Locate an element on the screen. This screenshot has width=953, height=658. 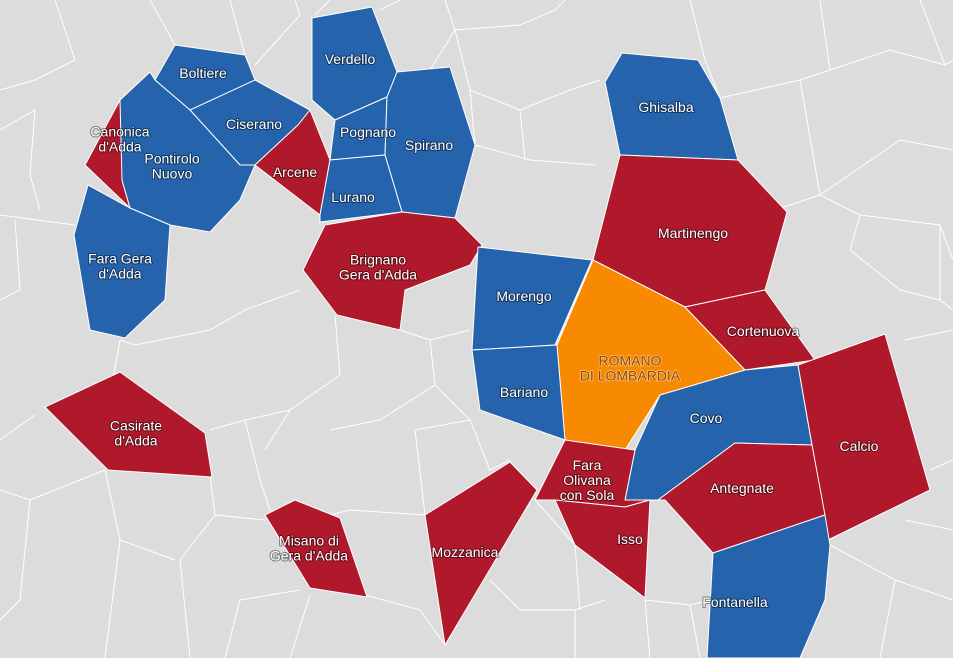
municipality-label-fontanella: Fontanella is located at coordinates (735, 602).